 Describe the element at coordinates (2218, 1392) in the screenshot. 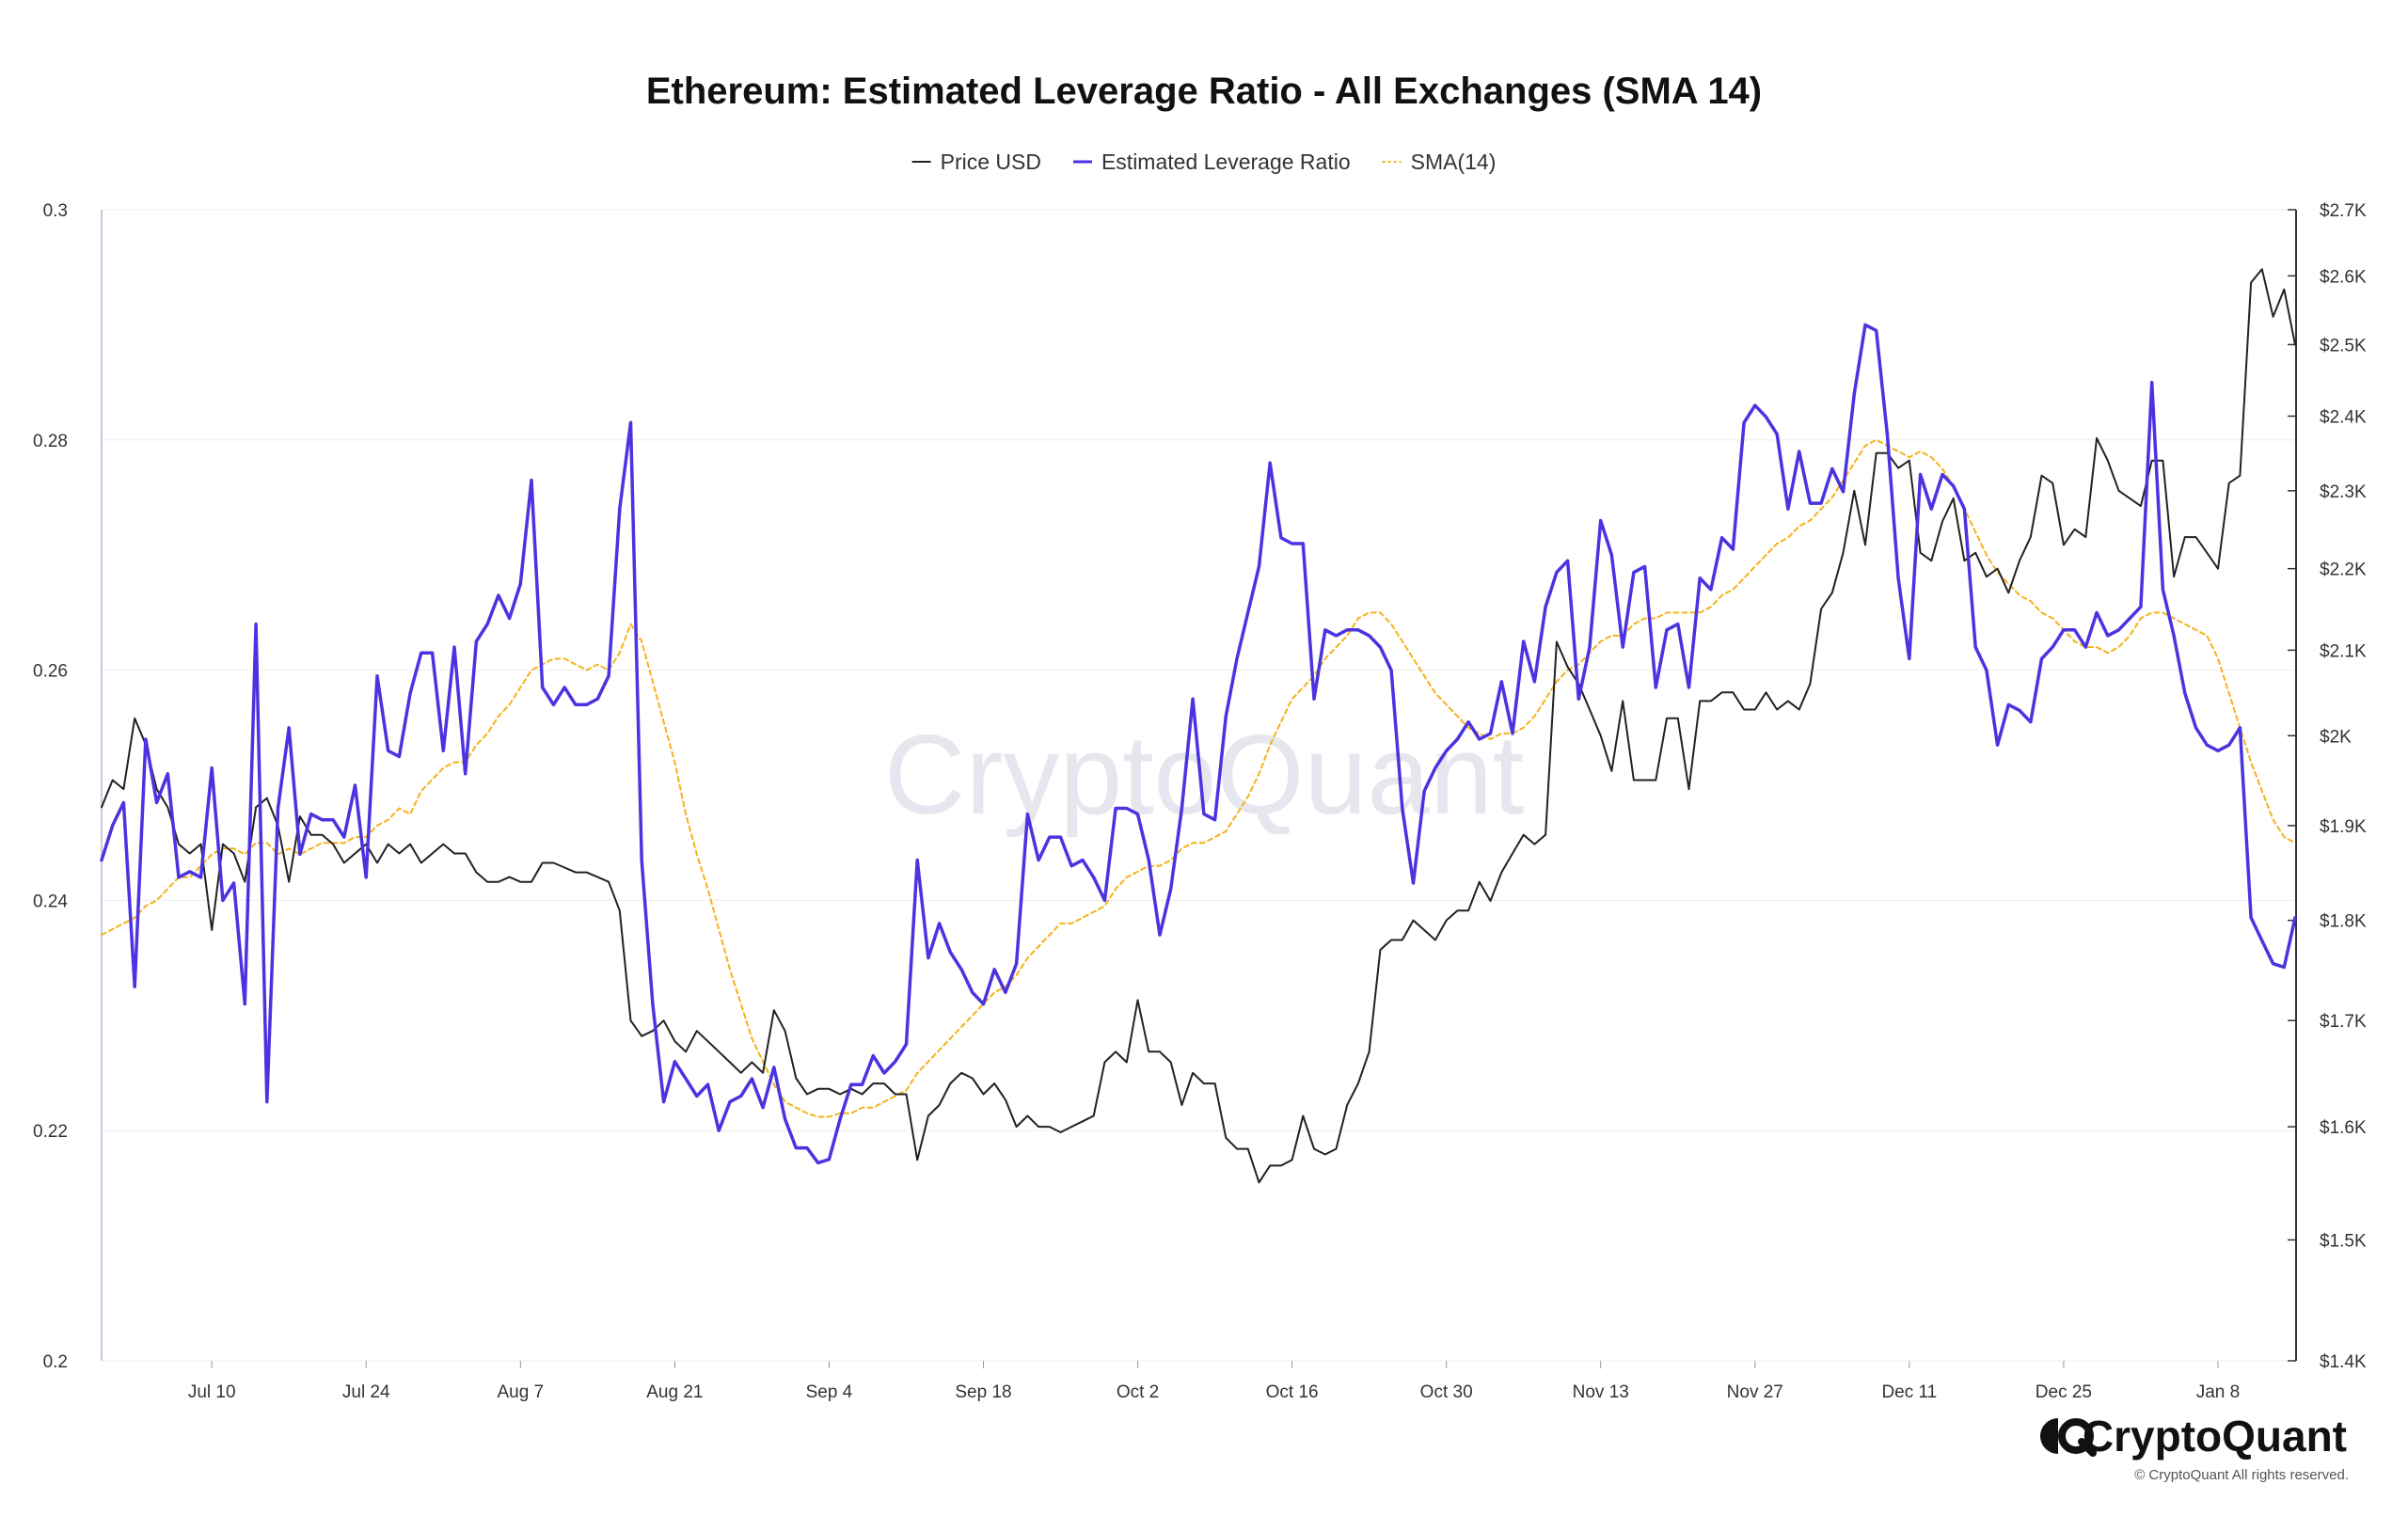

I see `x-tick-label: Jan 8` at that location.